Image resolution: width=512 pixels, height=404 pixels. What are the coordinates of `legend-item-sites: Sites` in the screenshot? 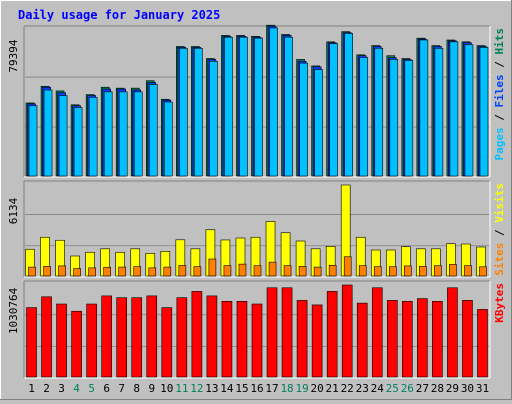 It's located at (499, 259).